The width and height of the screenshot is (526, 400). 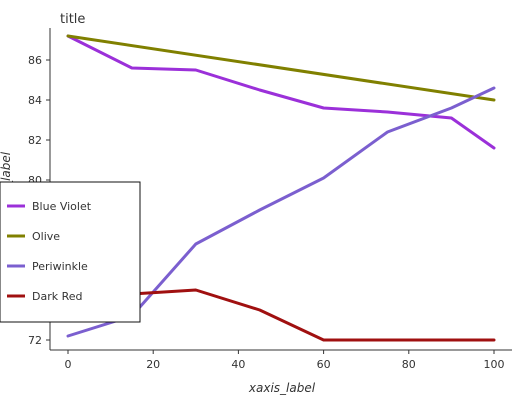 What do you see at coordinates (409, 364) in the screenshot?
I see `x-tick-label: 80` at bounding box center [409, 364].